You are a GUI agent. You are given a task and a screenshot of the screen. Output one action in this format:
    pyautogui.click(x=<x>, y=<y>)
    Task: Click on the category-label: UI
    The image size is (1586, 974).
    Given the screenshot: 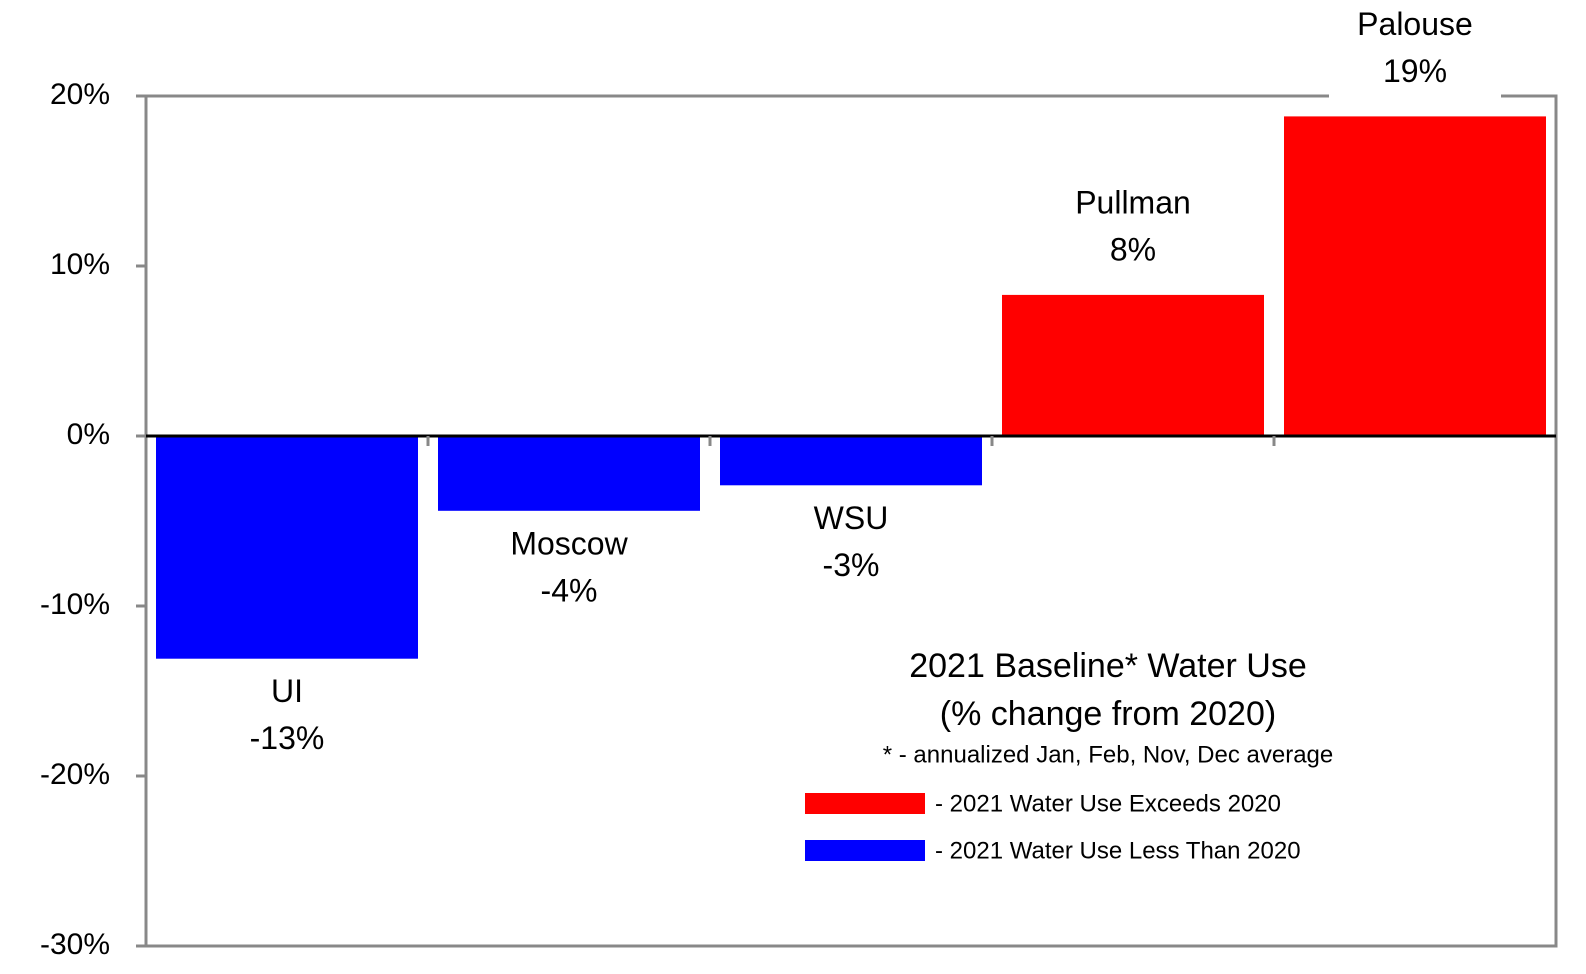 What is the action you would take?
    pyautogui.click(x=287, y=691)
    